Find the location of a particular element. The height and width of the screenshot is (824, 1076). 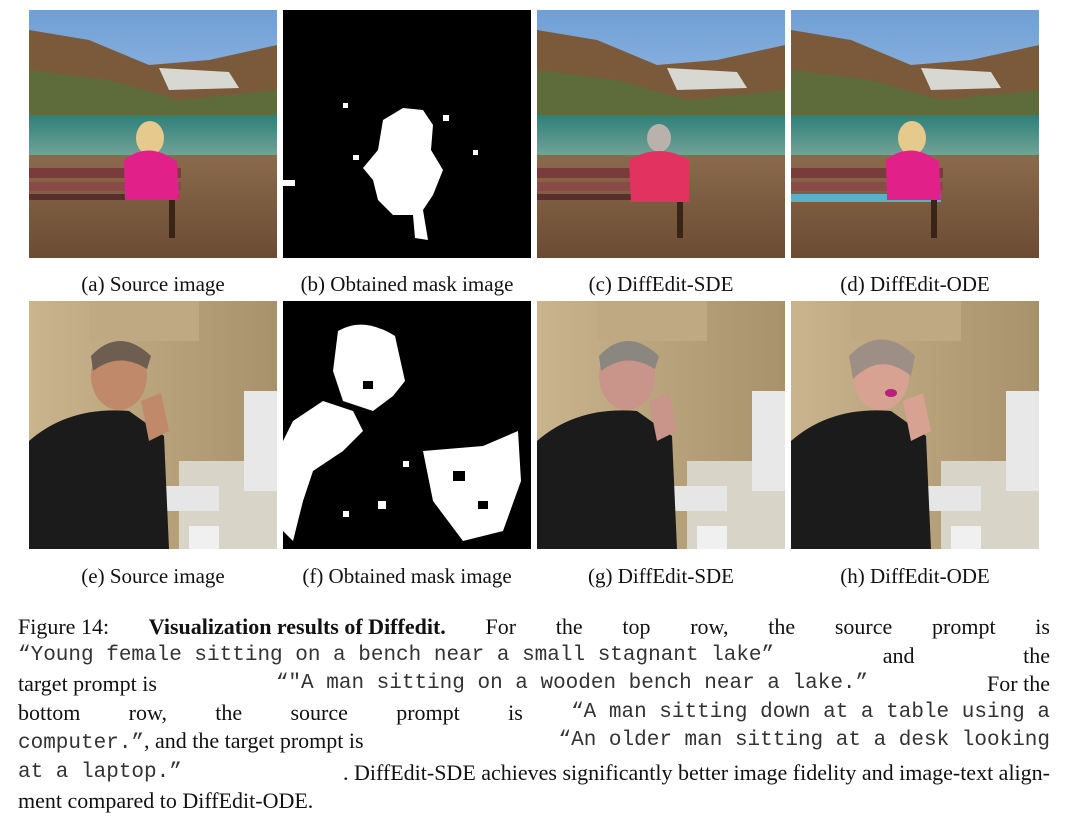

source-prompt-bottom: “A man sitting down at a table using a is located at coordinates (810, 712).